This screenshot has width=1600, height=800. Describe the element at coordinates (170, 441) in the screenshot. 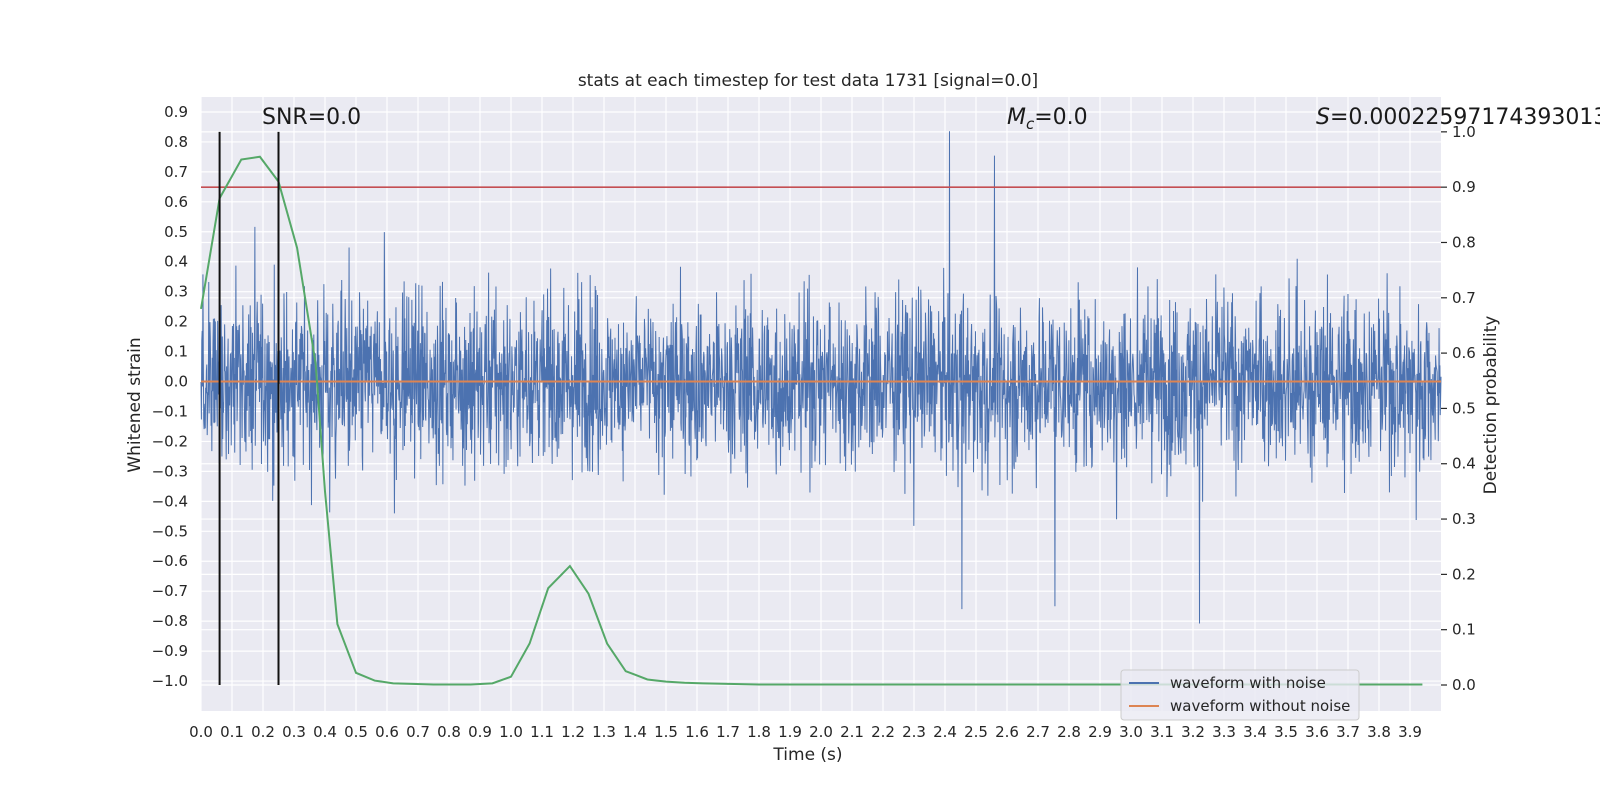

I see `y-tick-label: −0.2` at that location.